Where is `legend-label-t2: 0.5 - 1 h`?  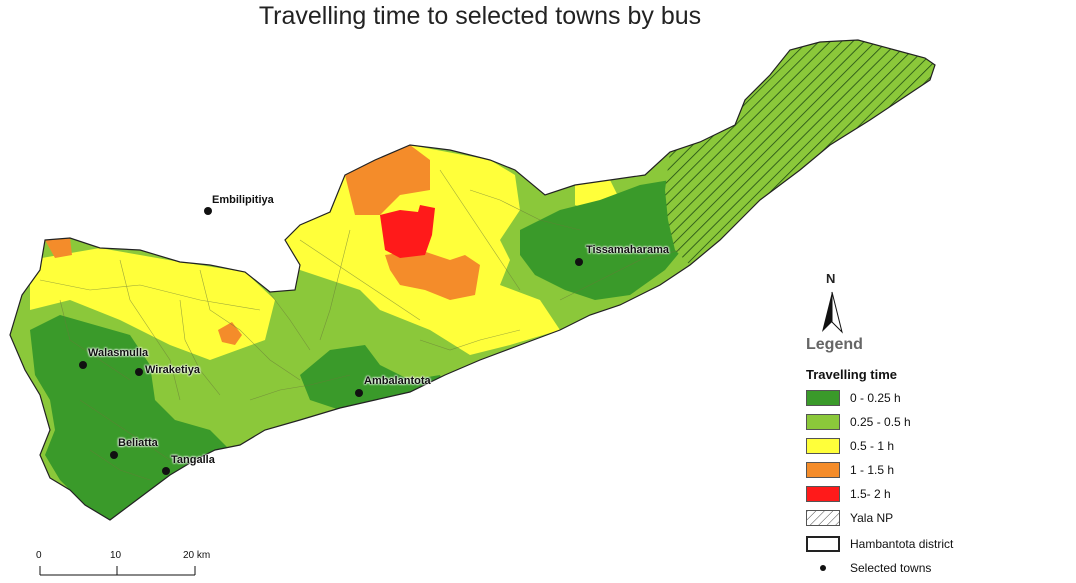
legend-label-t2: 0.5 - 1 h is located at coordinates (872, 446).